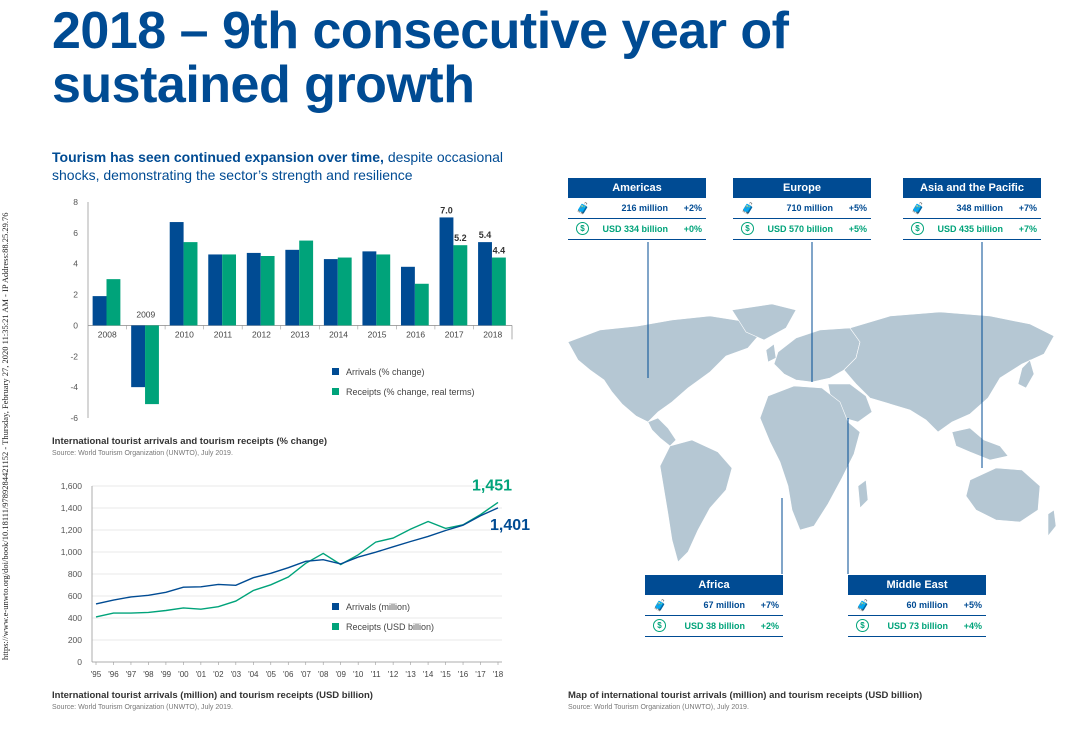 The width and height of the screenshot is (1072, 733). What do you see at coordinates (664, 369) in the screenshot?
I see `map-north-america` at bounding box center [664, 369].